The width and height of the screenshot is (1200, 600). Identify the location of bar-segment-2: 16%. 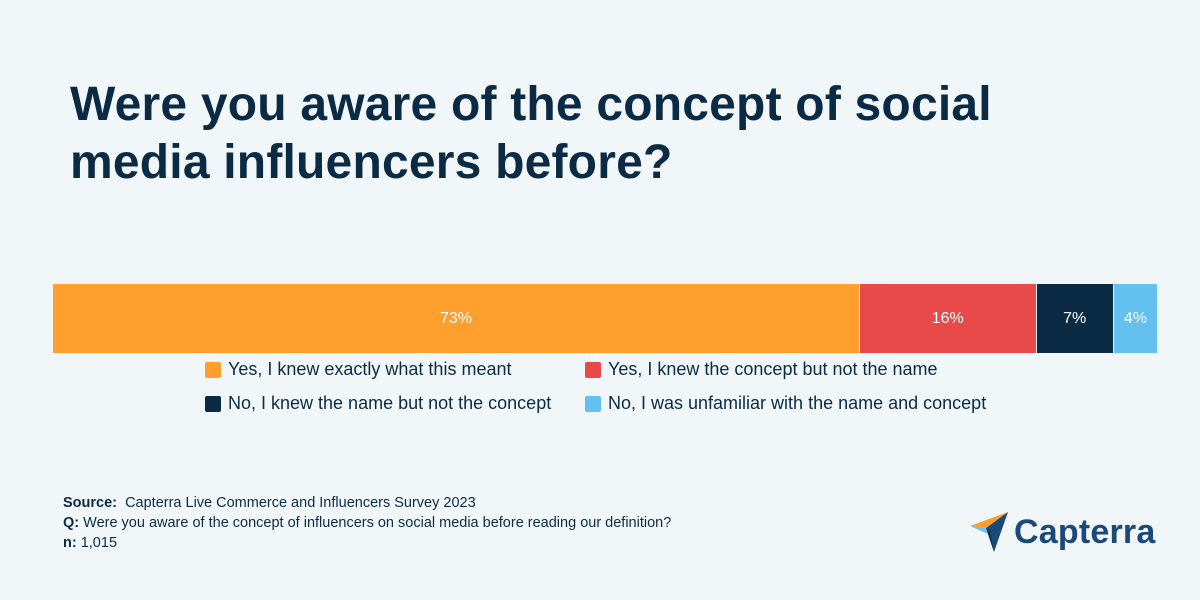
(947, 318).